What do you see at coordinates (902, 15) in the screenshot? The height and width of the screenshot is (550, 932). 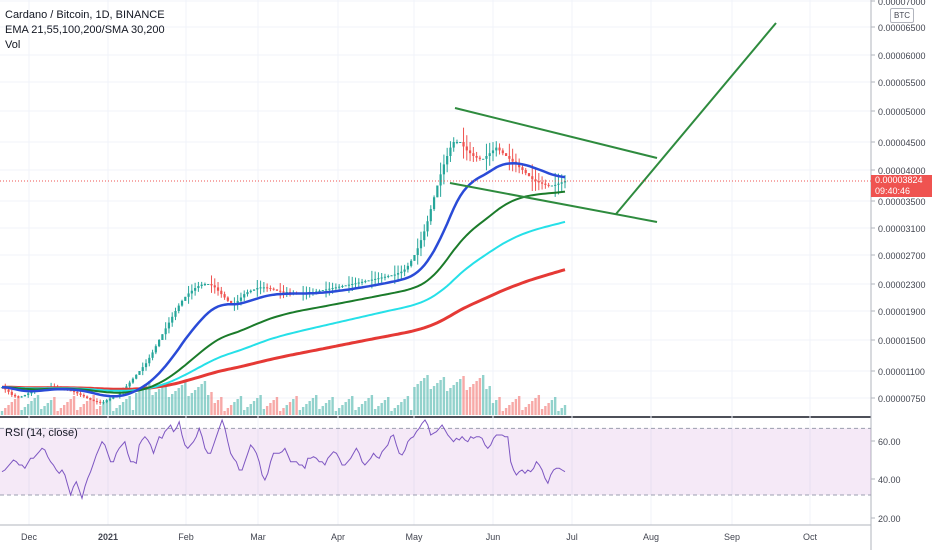 I see `quote-unit-badge: BTC` at bounding box center [902, 15].